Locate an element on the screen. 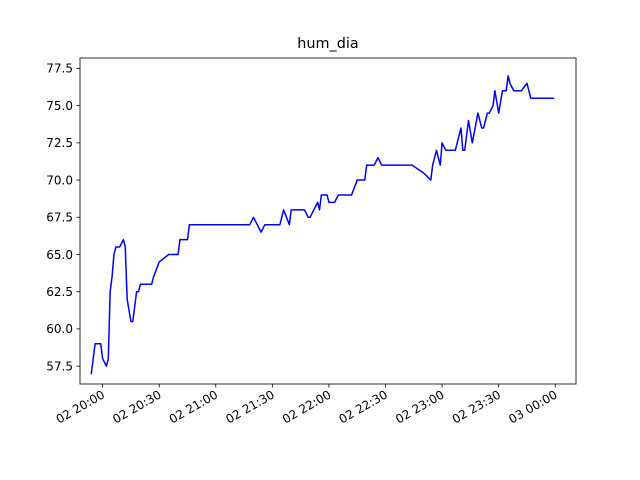 The width and height of the screenshot is (640, 480). y-tick-label: 72.5 is located at coordinates (59, 143).